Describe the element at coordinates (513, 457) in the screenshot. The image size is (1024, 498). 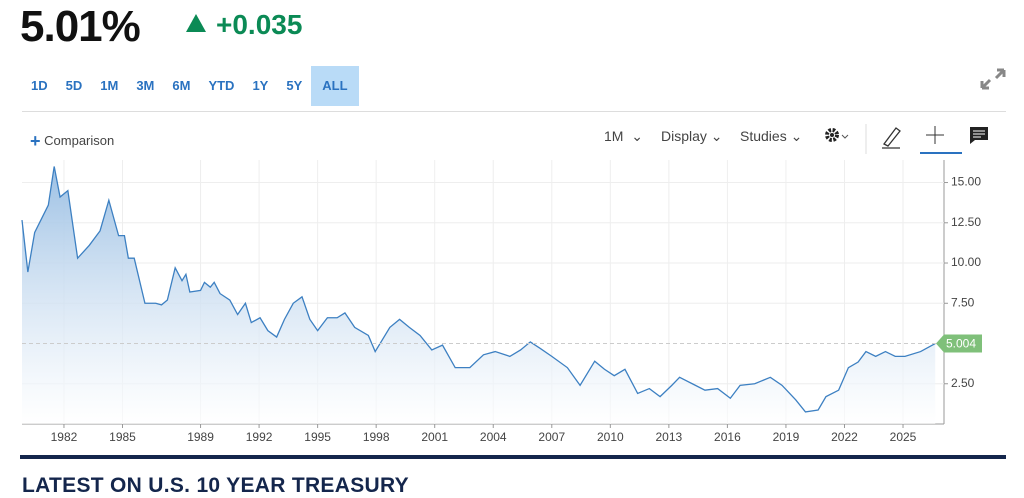
I see `section-rule` at that location.